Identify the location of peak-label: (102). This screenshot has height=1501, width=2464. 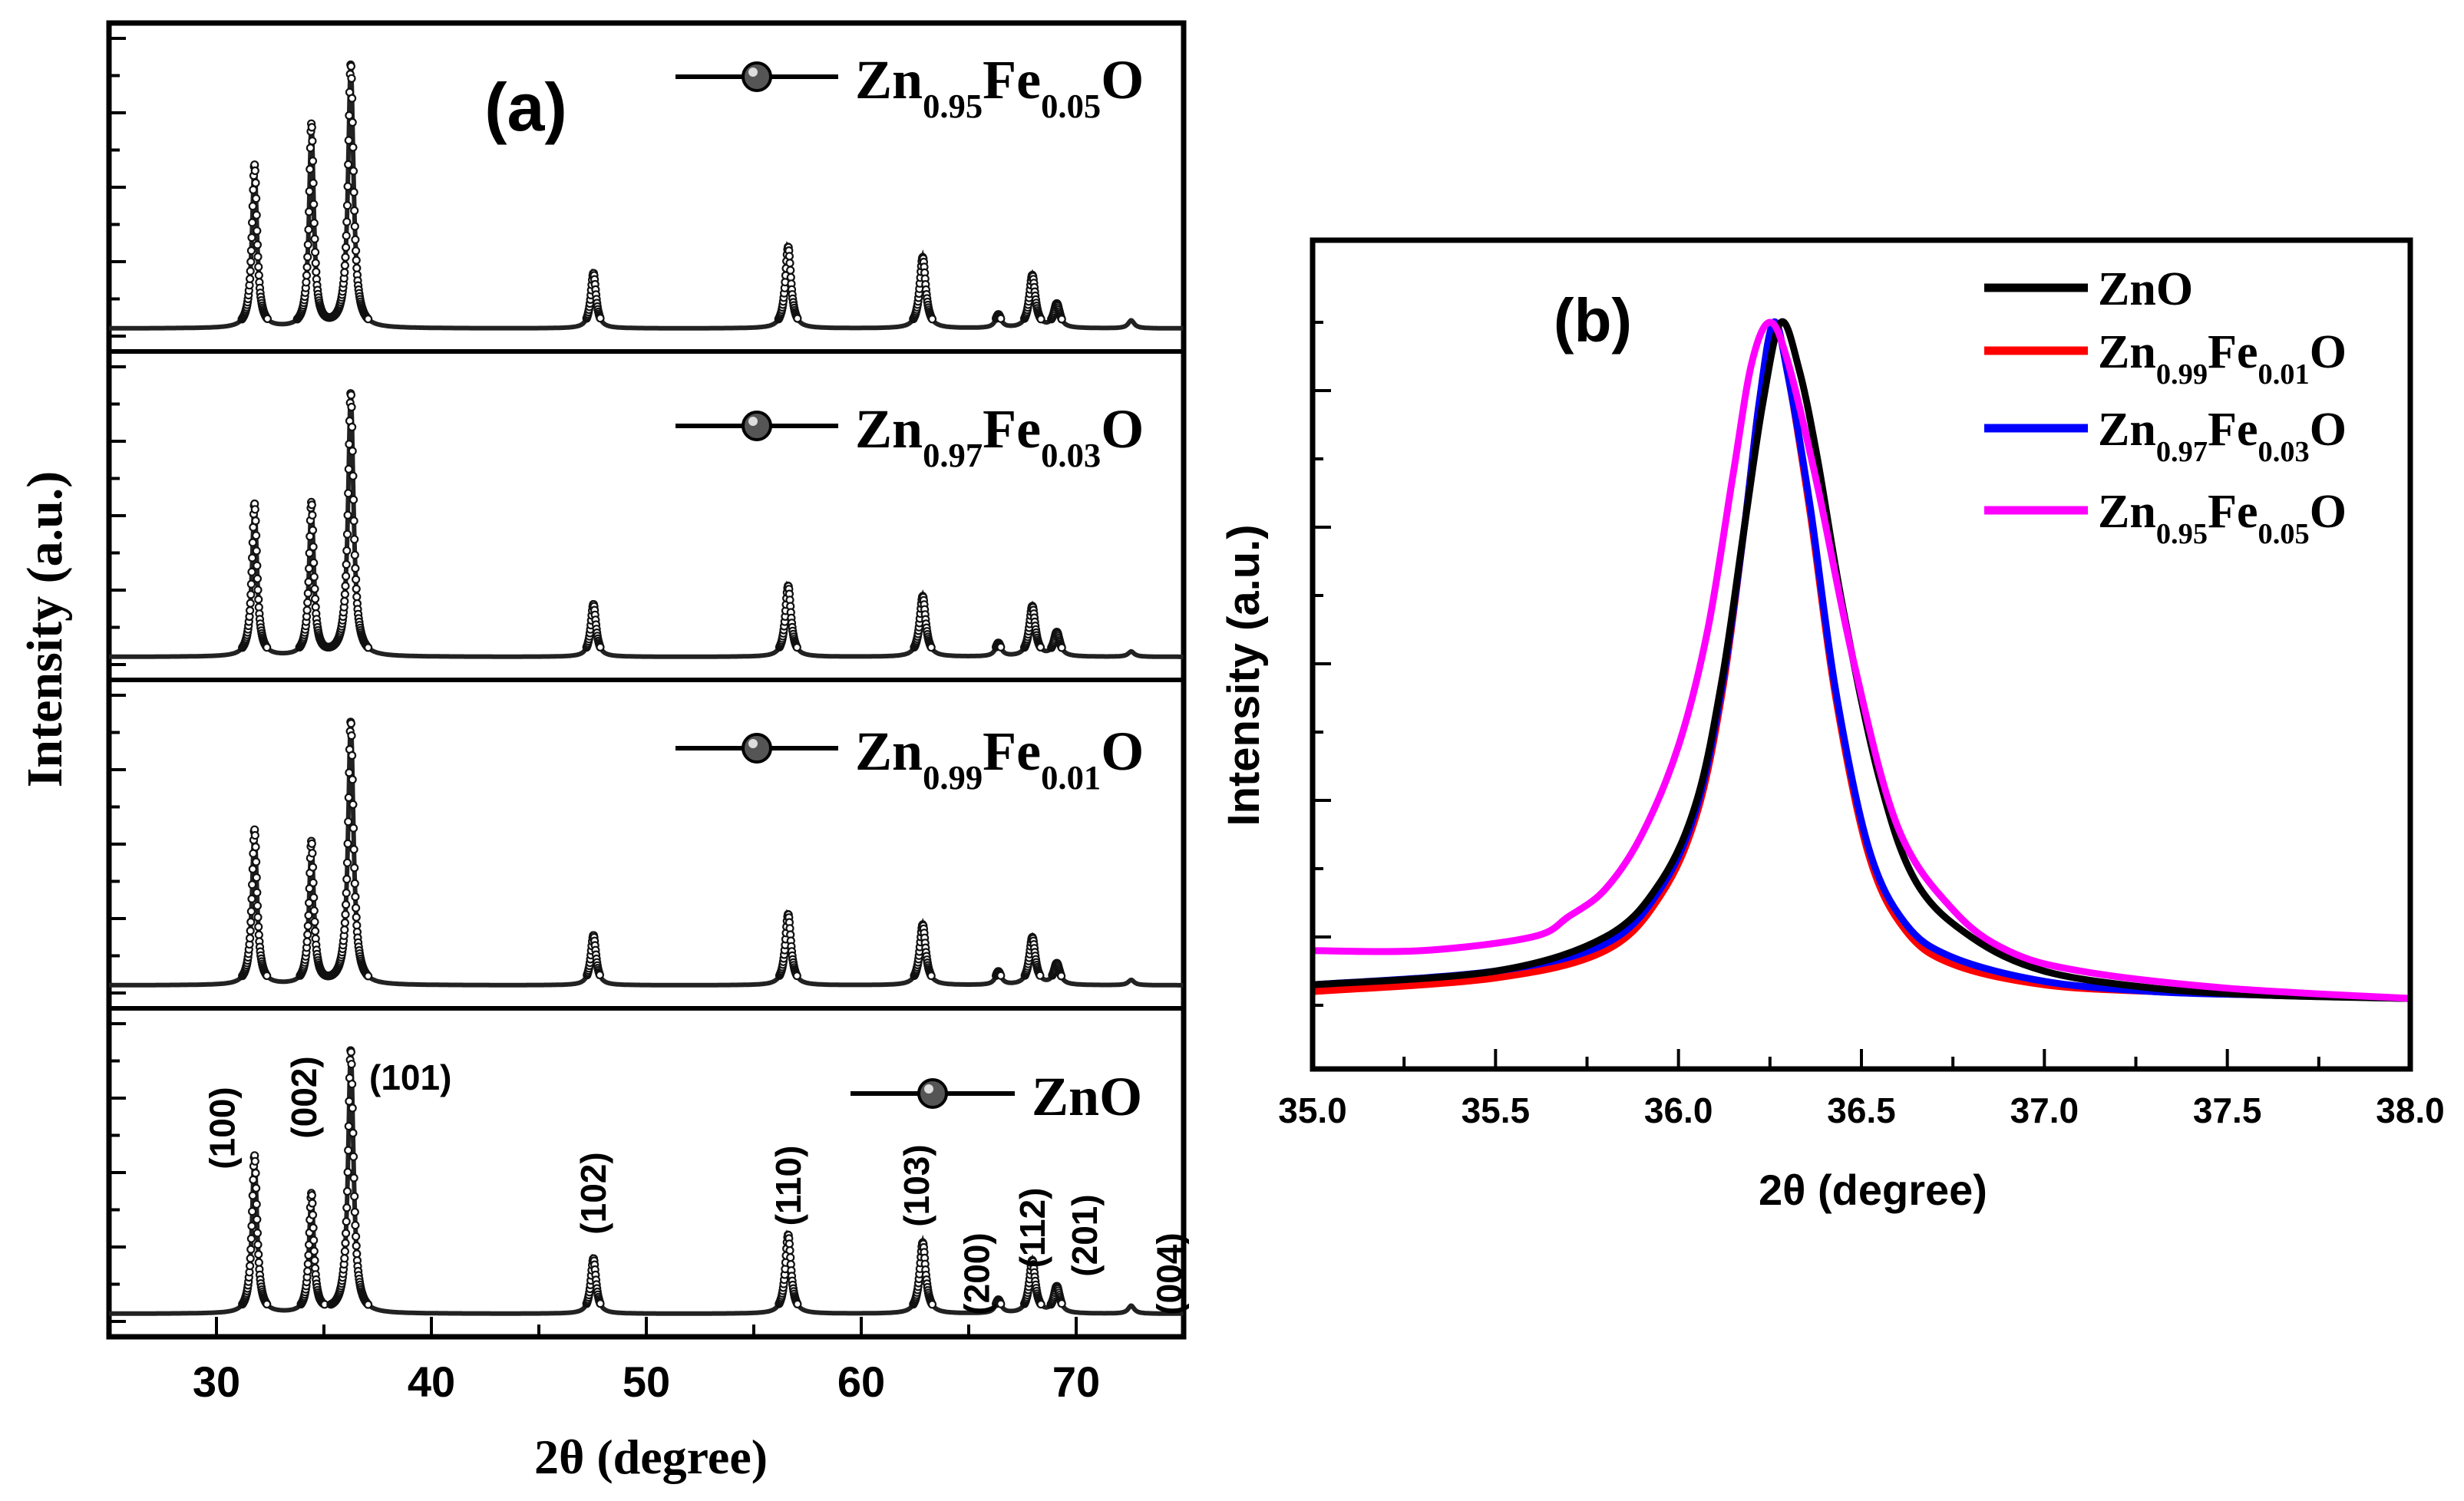
(593, 1193).